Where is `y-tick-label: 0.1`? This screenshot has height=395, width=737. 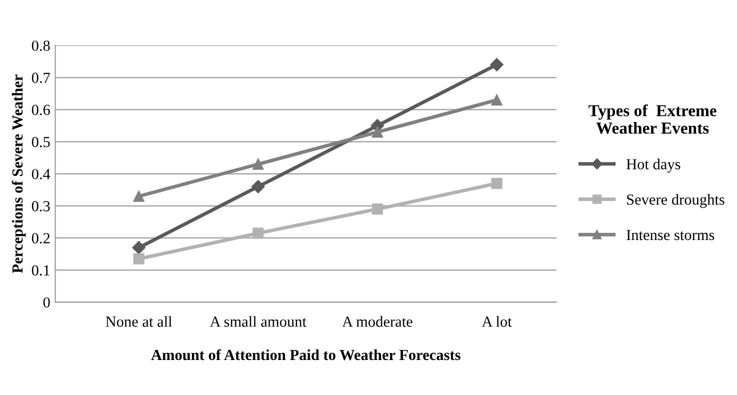
y-tick-label: 0.1 is located at coordinates (41, 270).